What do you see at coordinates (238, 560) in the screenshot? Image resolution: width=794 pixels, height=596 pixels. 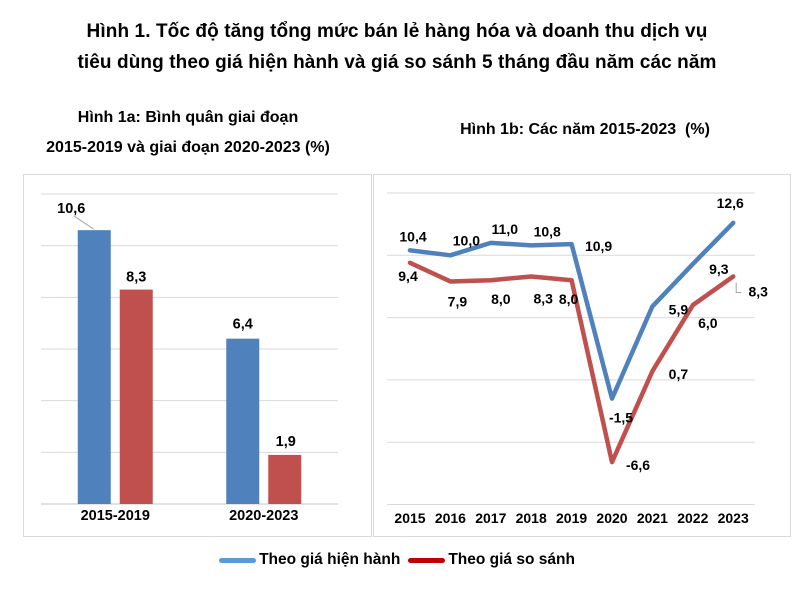 I see `legend-line-swatch-blue` at bounding box center [238, 560].